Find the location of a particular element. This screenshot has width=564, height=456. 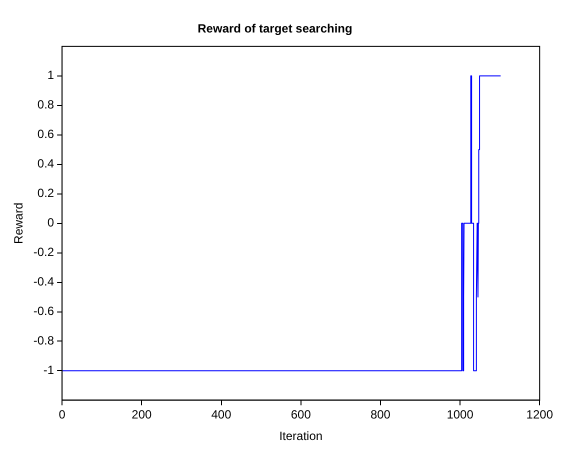

y-tick-label: -0.8 is located at coordinates (43, 341).